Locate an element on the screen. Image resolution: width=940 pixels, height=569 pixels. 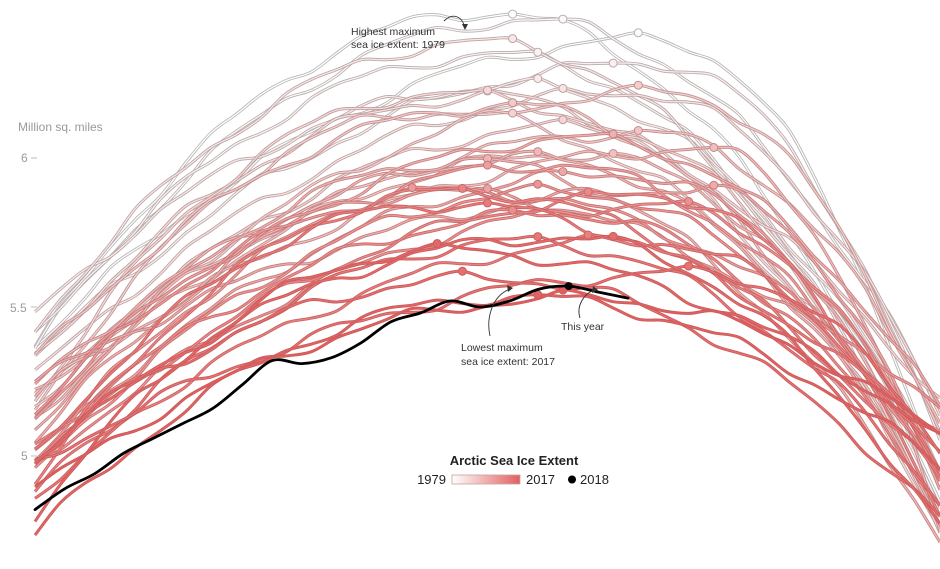
annotation-highest: Highest maximum sea ice extent: 1979 is located at coordinates (409, 33).